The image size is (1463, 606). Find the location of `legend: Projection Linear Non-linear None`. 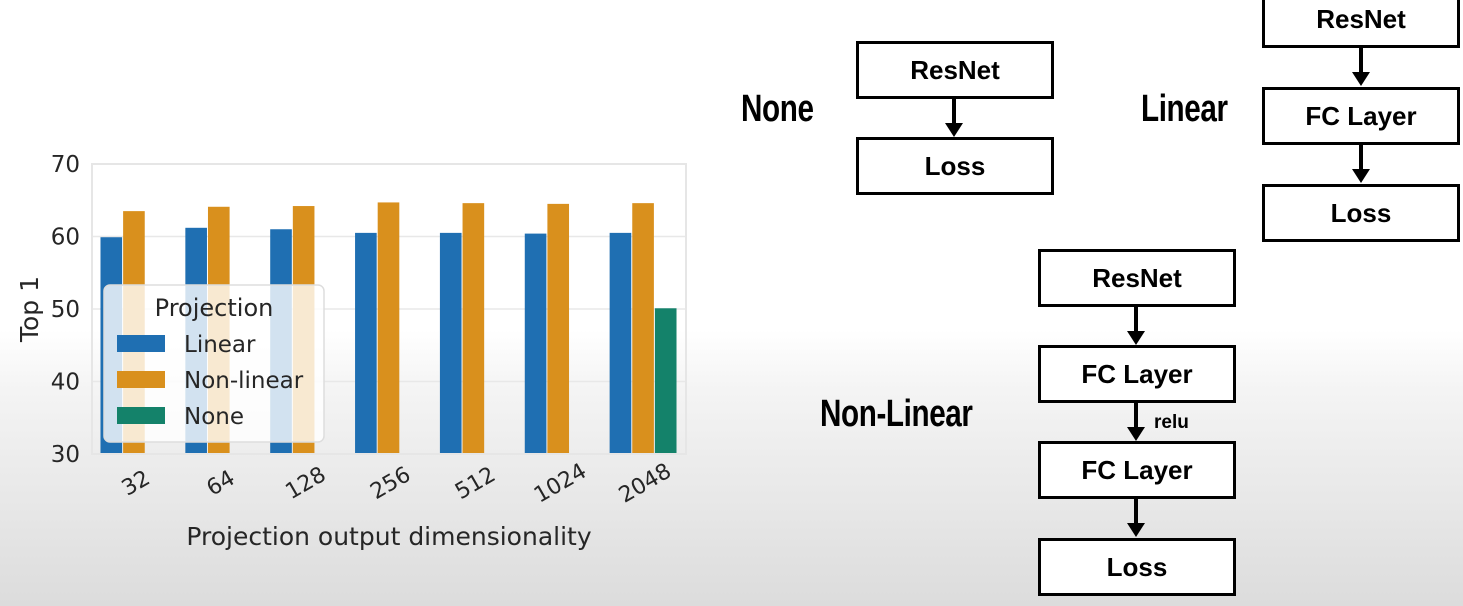

legend: Projection Linear Non-linear None is located at coordinates (214, 363).